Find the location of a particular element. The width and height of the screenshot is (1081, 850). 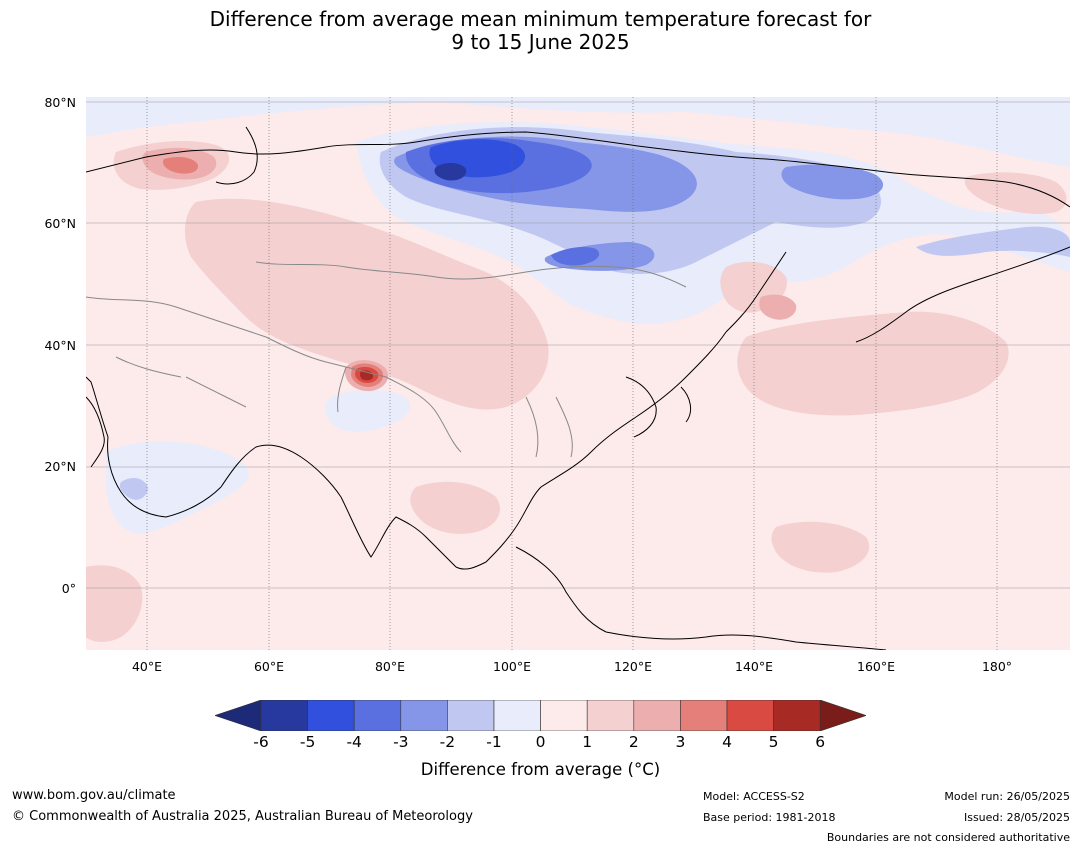

lon-label-180: 180° is located at coordinates (997, 666).